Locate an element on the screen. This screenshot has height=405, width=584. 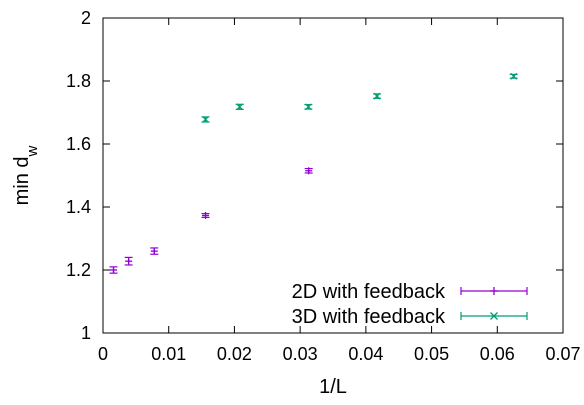
legend-entry: 2D with feedback is located at coordinates (410, 292).